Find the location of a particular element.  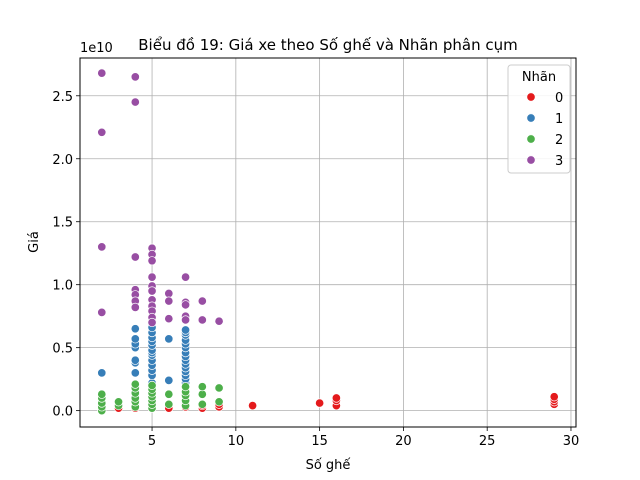

x-tick-label: 25 is located at coordinates (487, 441).